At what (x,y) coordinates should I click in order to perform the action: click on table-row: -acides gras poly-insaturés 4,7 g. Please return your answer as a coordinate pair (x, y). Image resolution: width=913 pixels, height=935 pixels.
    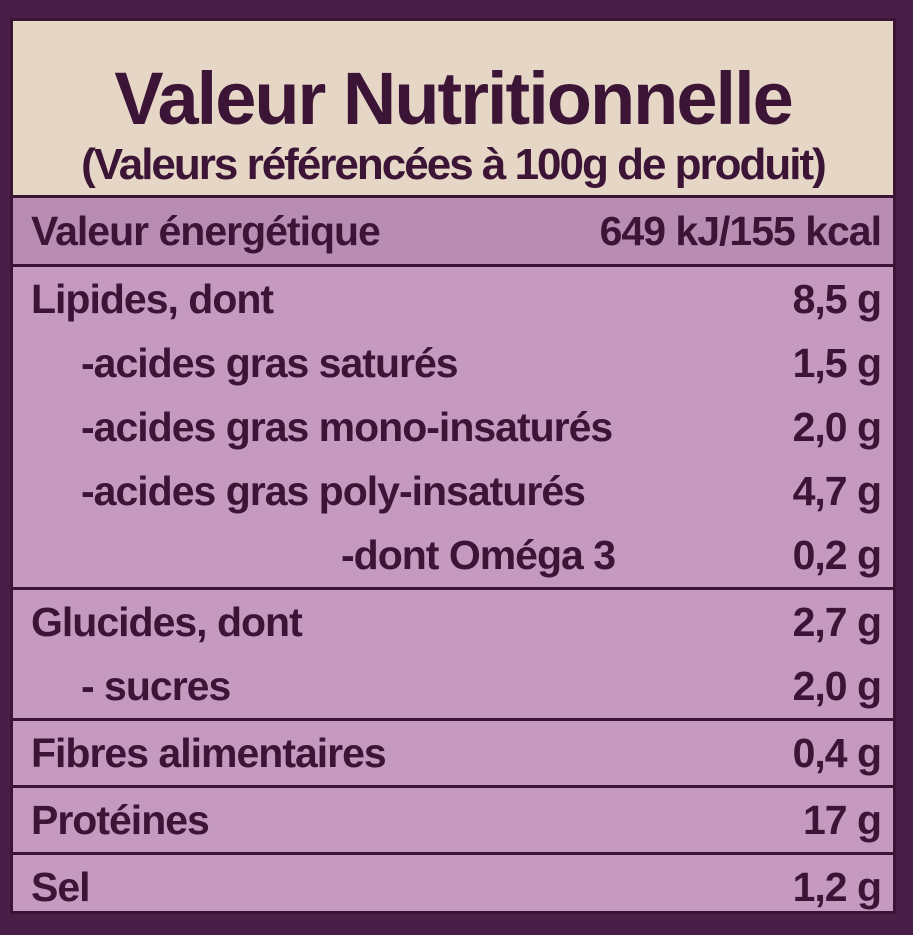
    Looking at the image, I should click on (456, 491).